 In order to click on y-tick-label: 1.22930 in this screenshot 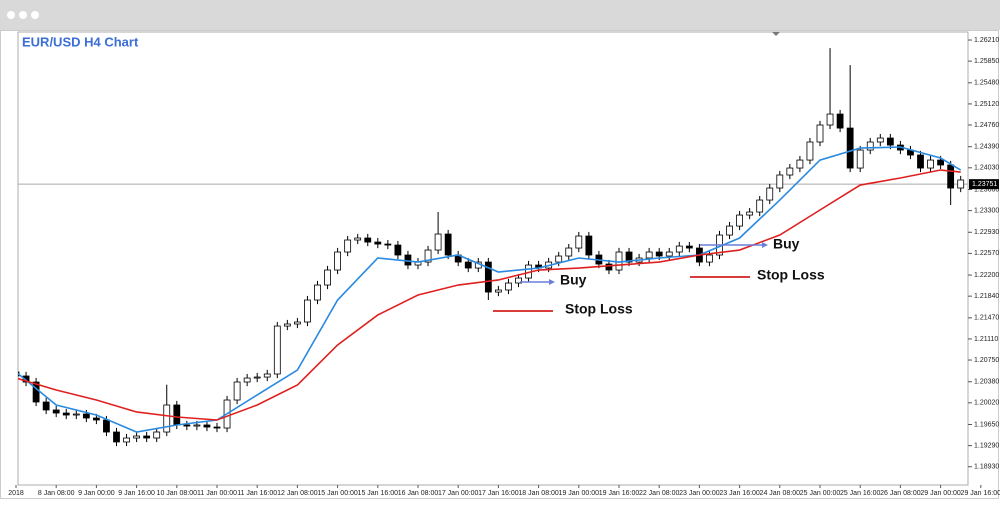, I will do `click(986, 232)`.